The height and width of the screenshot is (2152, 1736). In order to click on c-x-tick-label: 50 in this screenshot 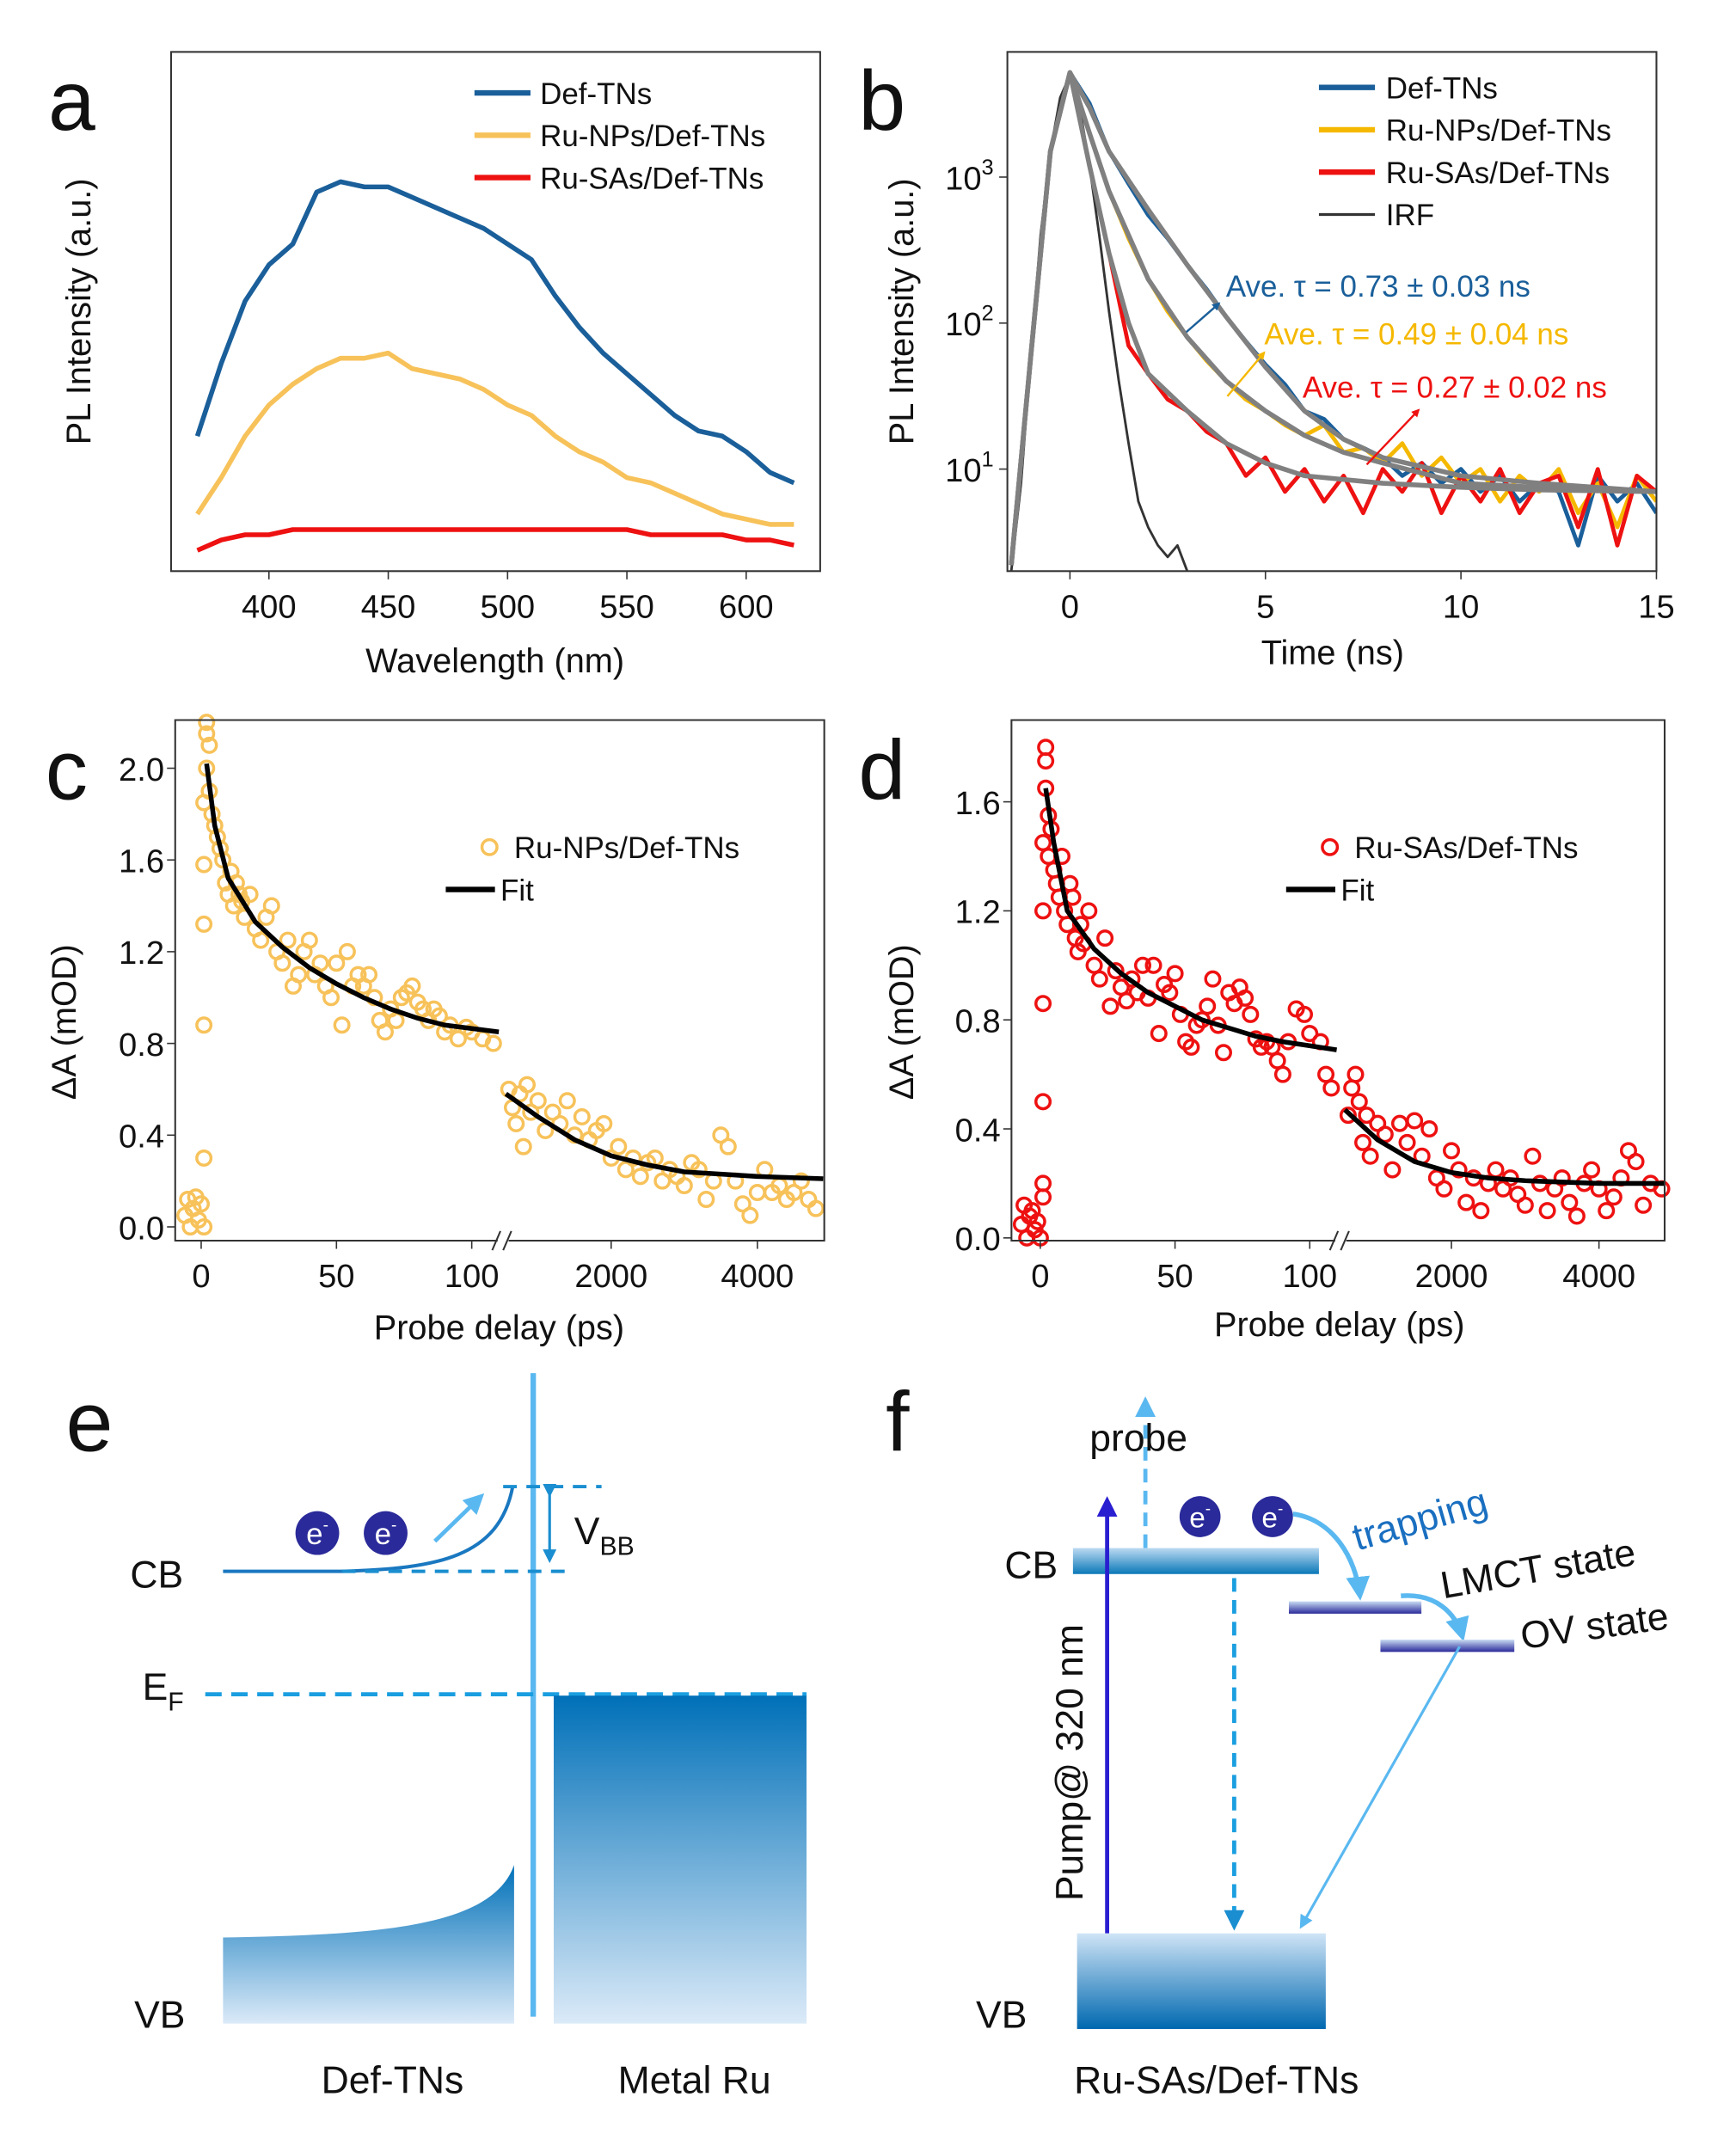, I will do `click(336, 1276)`.